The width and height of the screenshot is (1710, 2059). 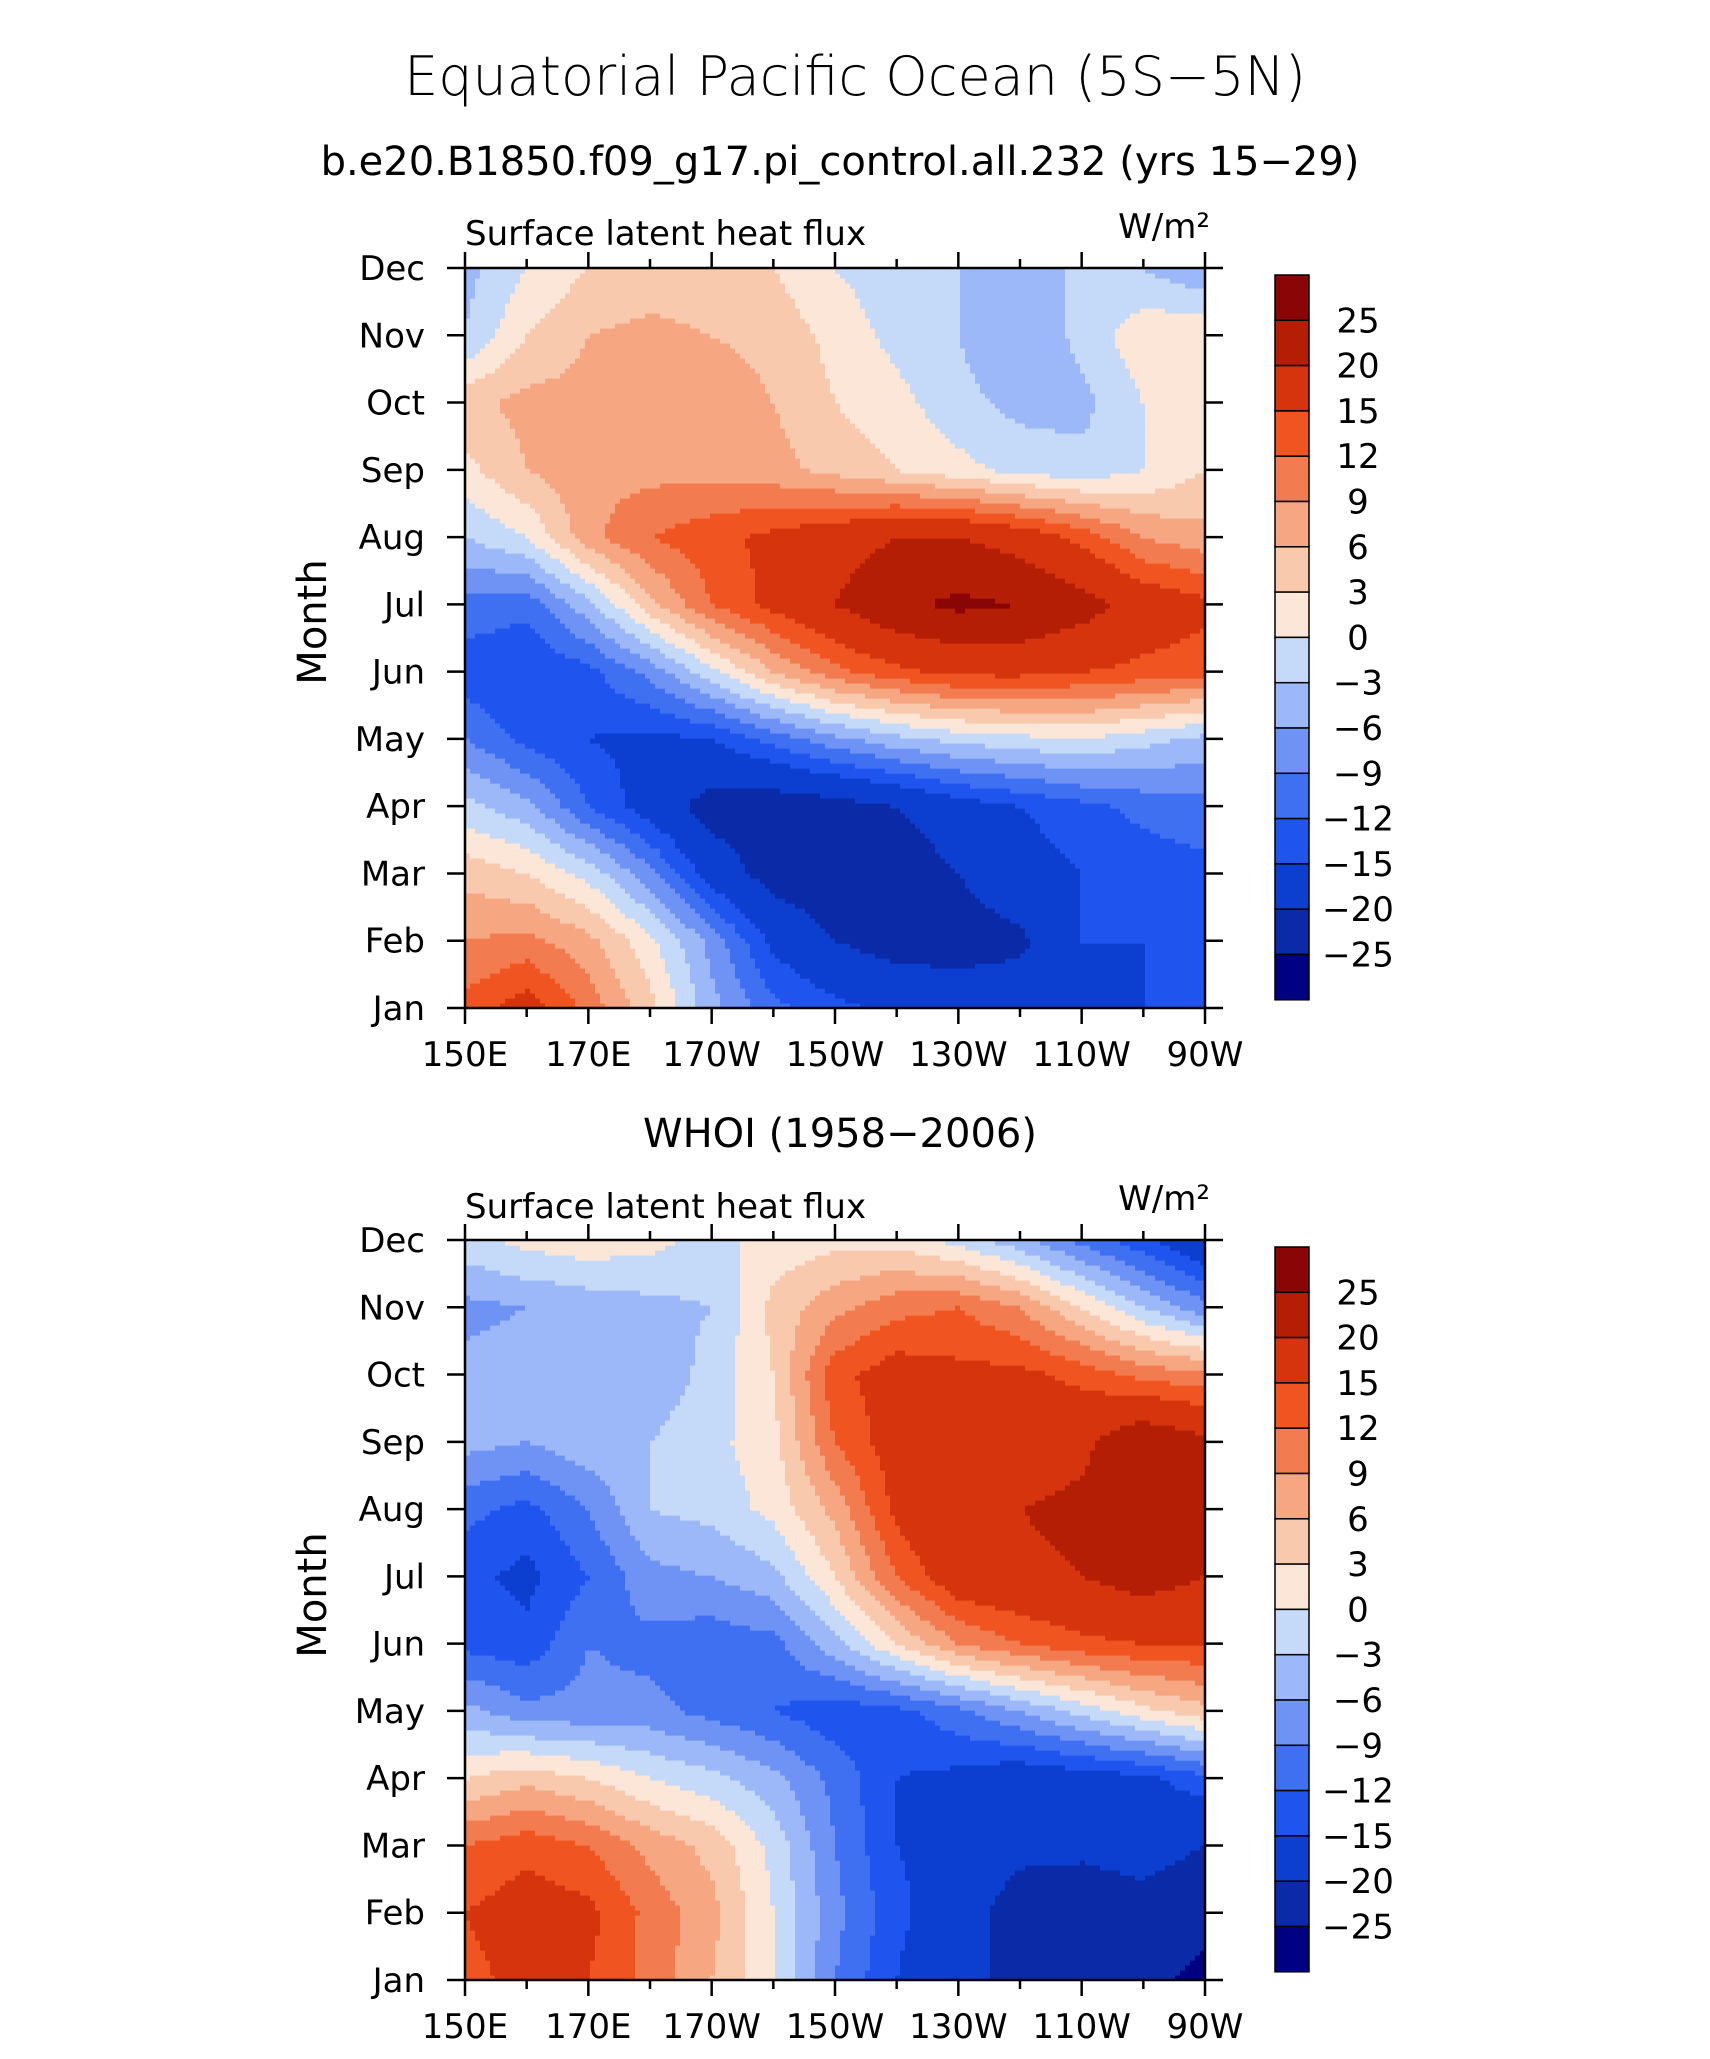 I want to click on y-tick-label: Jul, so click(x=403, y=605).